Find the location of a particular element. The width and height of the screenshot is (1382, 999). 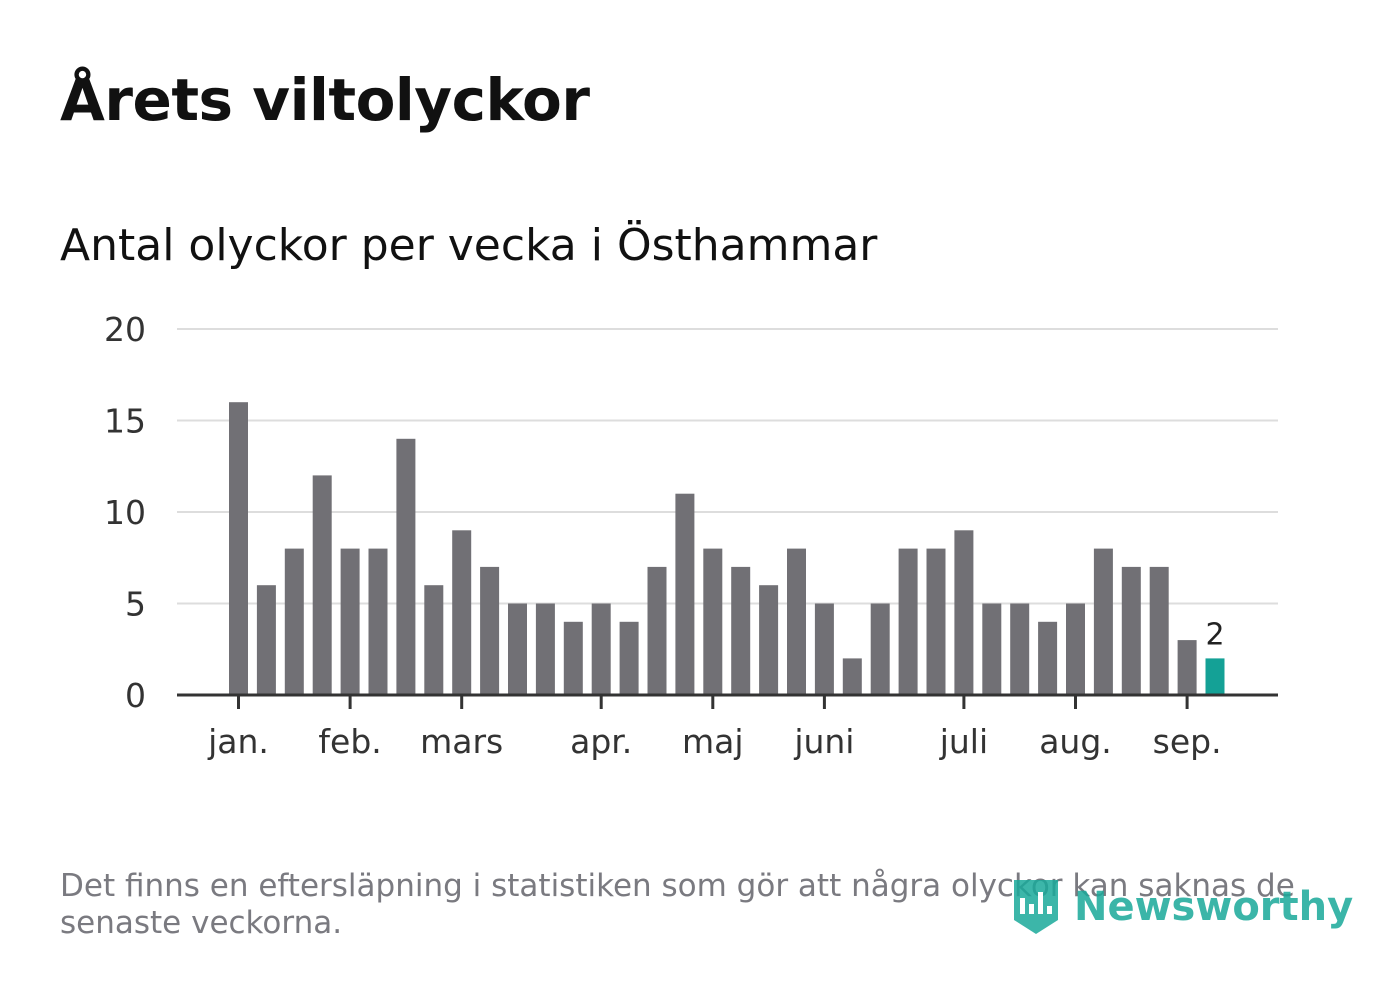

logo-text: Newsworthy is located at coordinates (1214, 907).